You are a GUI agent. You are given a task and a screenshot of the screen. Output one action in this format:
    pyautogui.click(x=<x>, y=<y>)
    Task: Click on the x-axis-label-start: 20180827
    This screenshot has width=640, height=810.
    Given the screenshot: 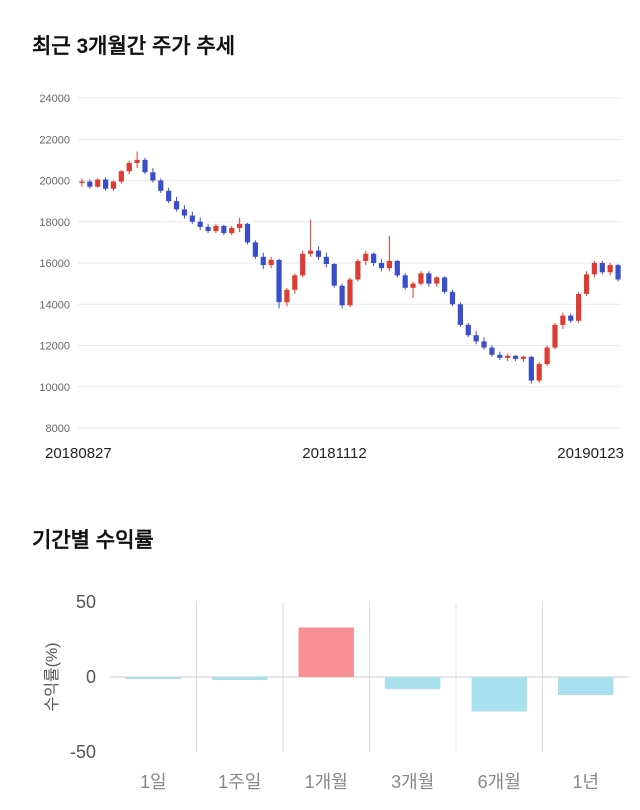 What is the action you would take?
    pyautogui.click(x=78, y=453)
    